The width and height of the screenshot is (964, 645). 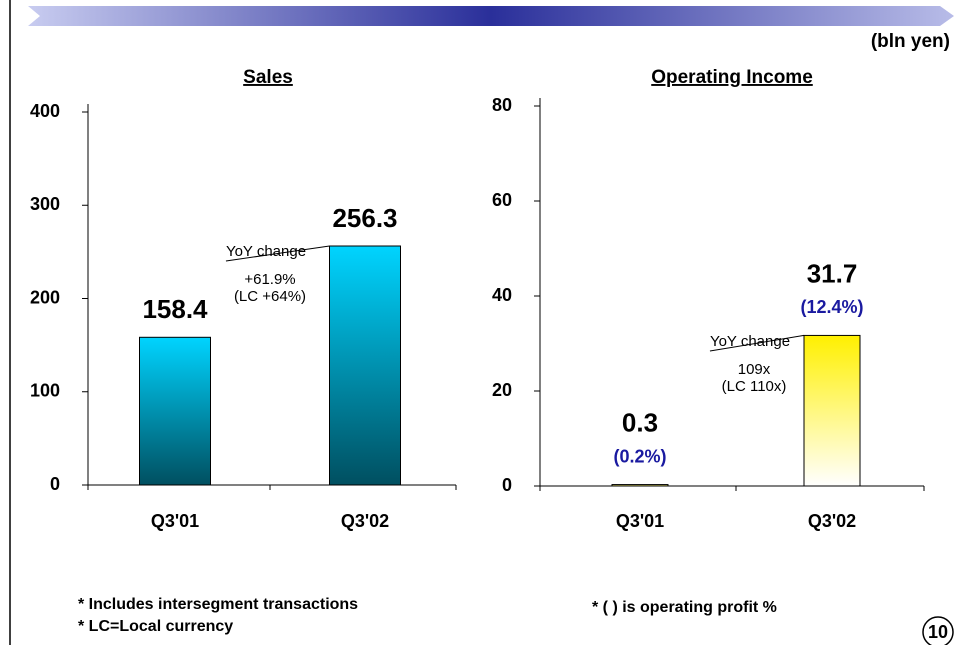 I want to click on value-label: 0.3, so click(x=640, y=422).